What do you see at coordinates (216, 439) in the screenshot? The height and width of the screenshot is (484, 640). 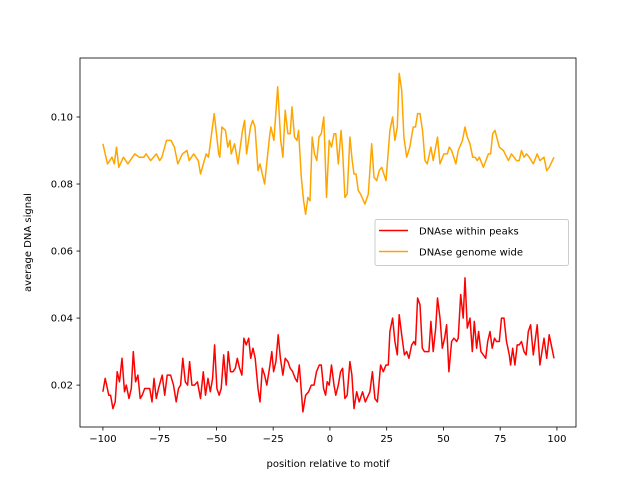 I see `x-tick-label: −50` at bounding box center [216, 439].